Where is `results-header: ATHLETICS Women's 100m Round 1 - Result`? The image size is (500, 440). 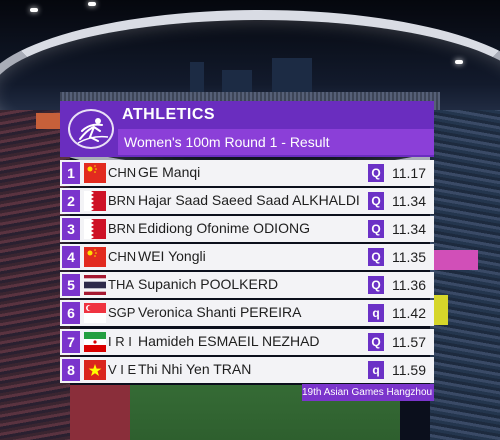
results-header: ATHLETICS Women's 100m Round 1 - Result is located at coordinates (247, 129).